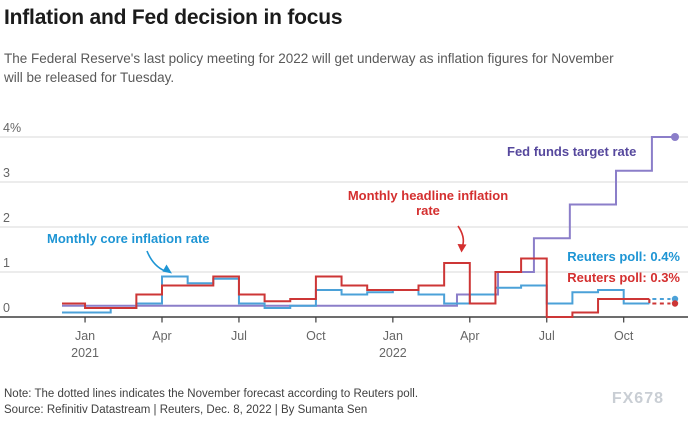  I want to click on headline-label-arrow, so click(461, 236).